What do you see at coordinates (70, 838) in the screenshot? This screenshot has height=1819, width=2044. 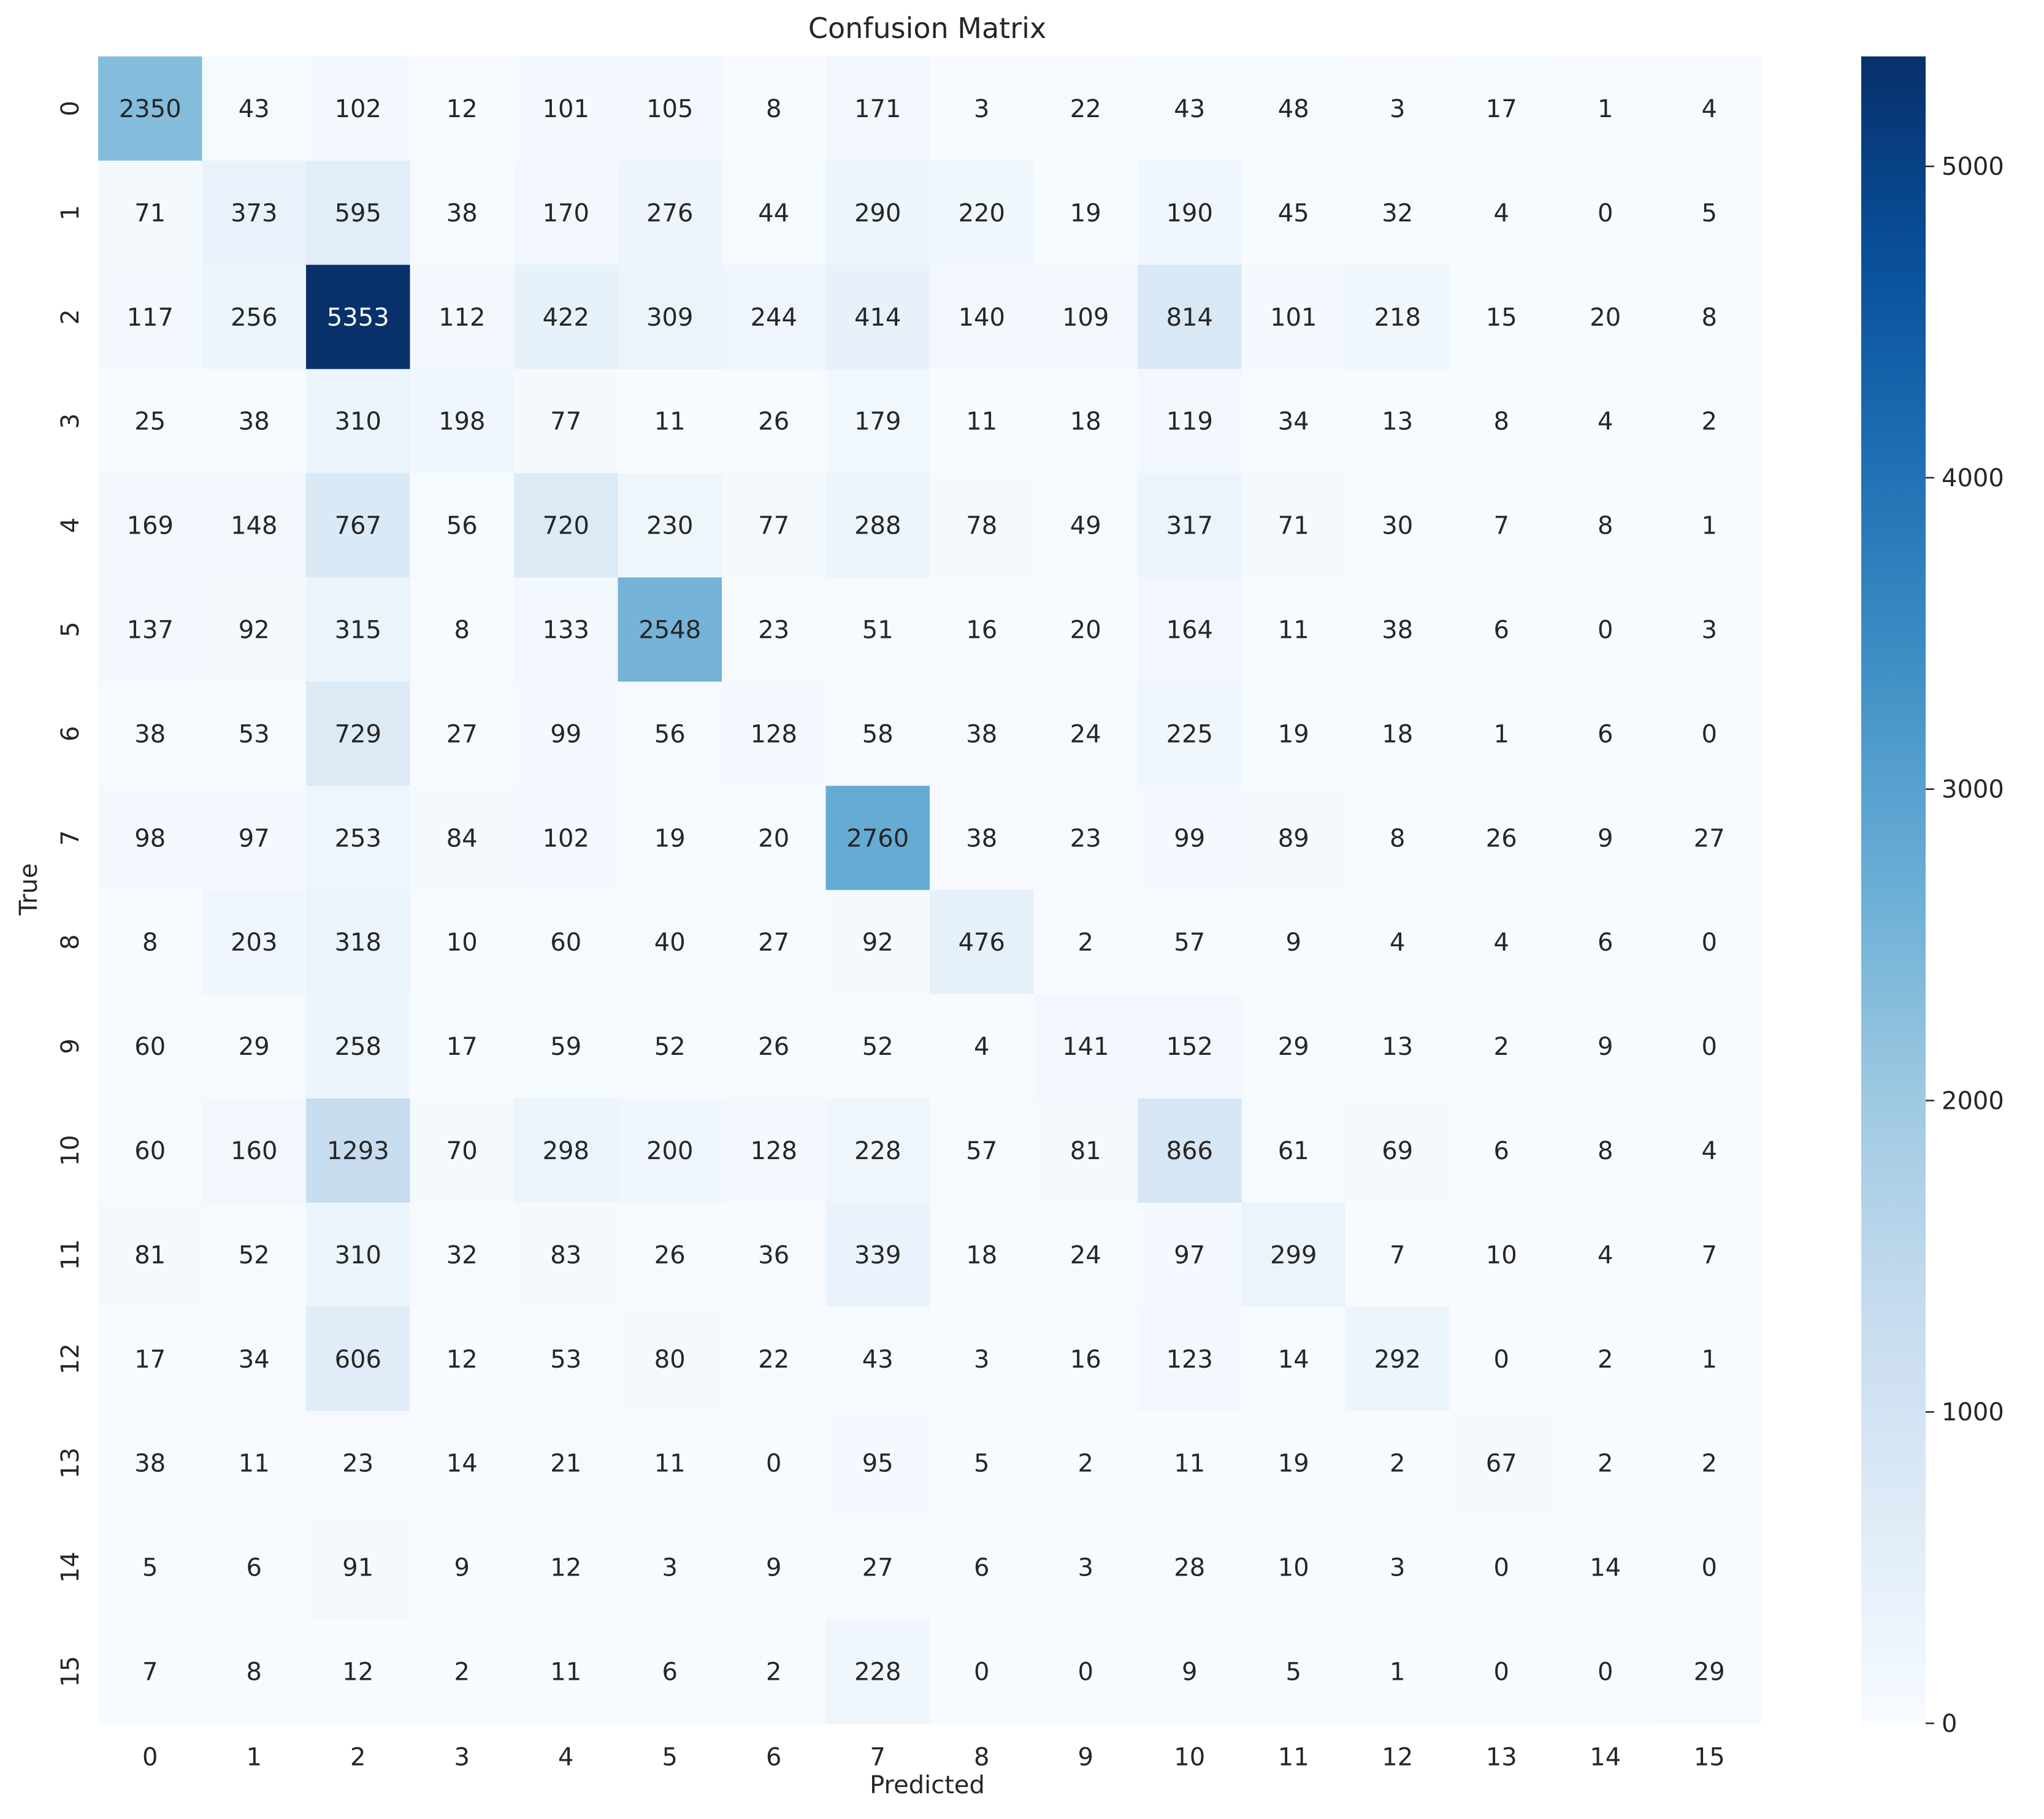 I see `y-tick-label: 7` at bounding box center [70, 838].